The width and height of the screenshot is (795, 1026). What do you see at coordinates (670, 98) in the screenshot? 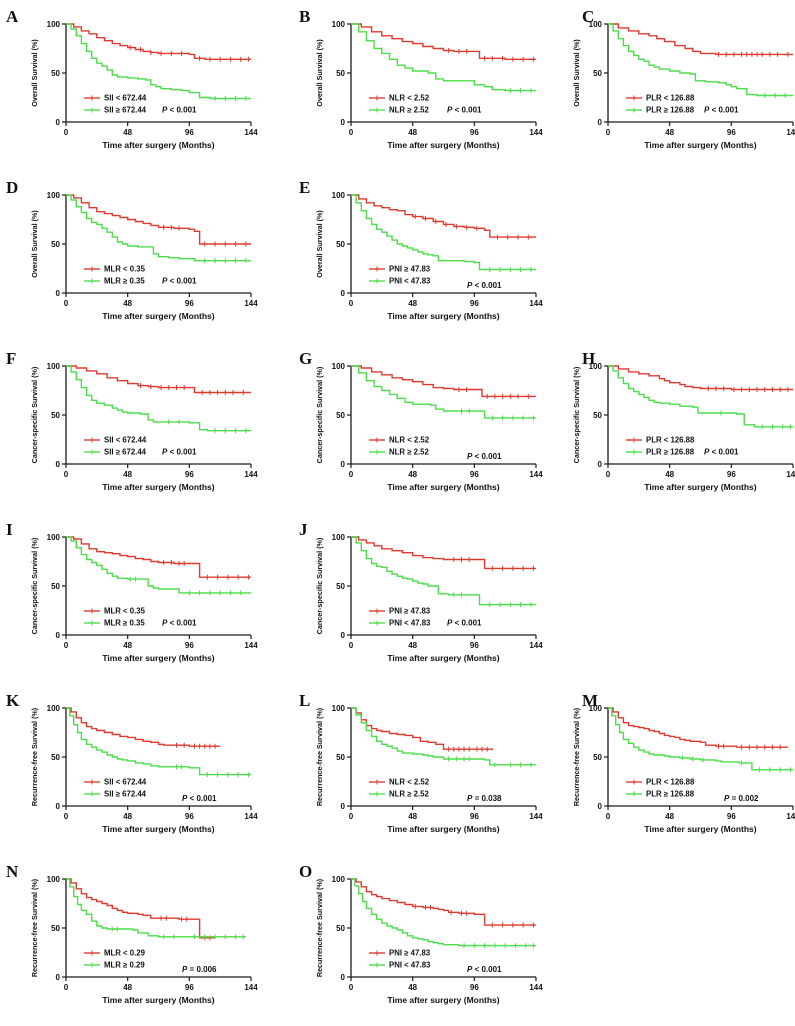
I see `legend-label: PLR < 126.88` at bounding box center [670, 98].